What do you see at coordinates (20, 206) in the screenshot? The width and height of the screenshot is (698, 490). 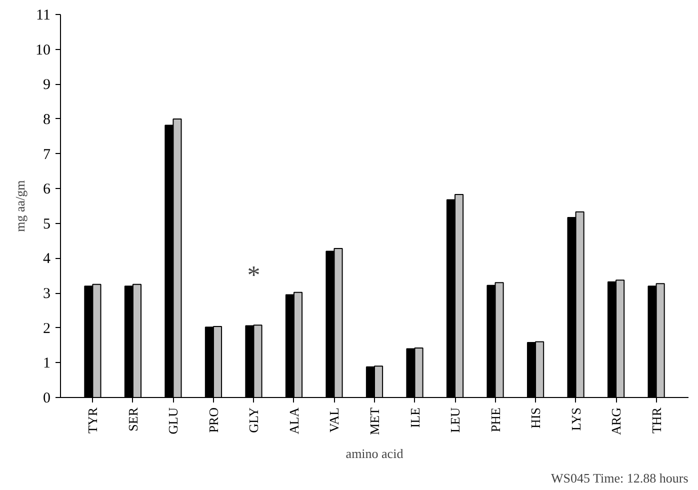 I see `y-axis-title: mg aa/gm` at bounding box center [20, 206].